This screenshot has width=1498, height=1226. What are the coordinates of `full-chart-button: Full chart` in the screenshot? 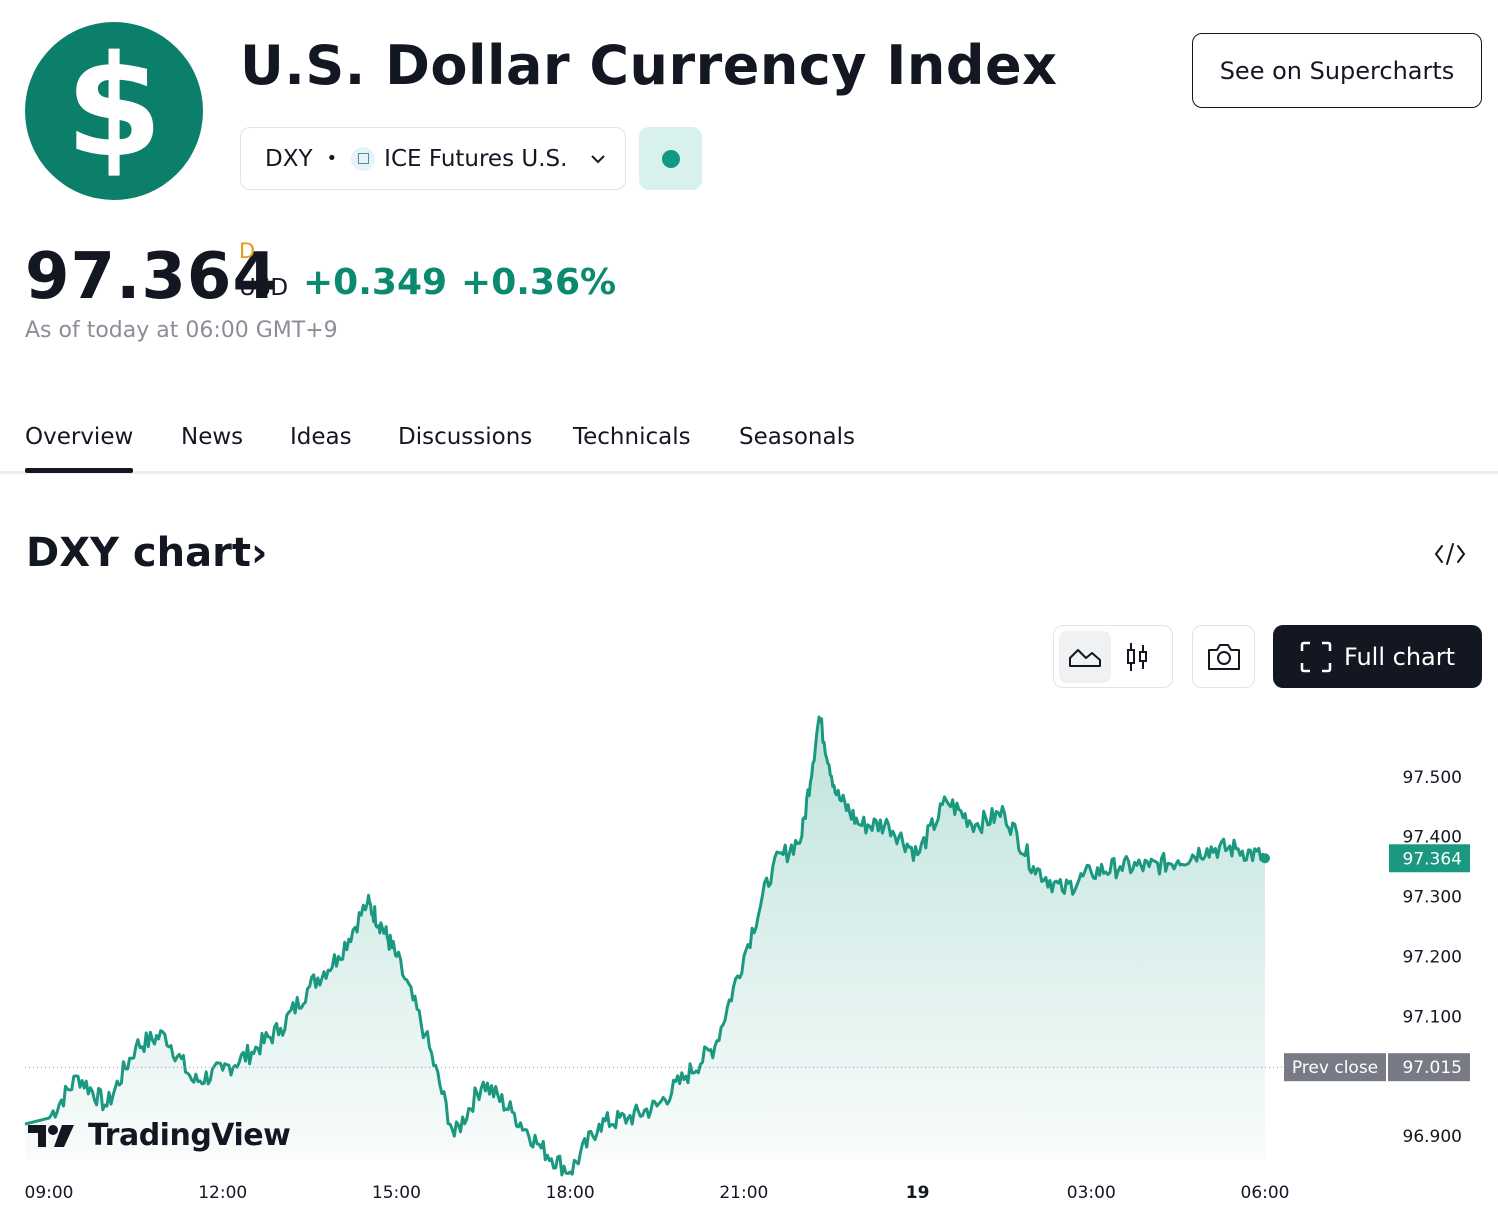 It's located at (1377, 656).